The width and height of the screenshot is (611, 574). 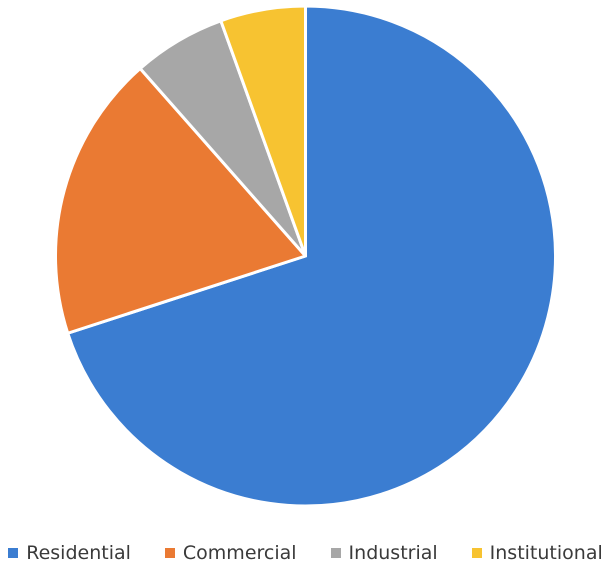 I want to click on legend-swatch-institutional, so click(x=476, y=553).